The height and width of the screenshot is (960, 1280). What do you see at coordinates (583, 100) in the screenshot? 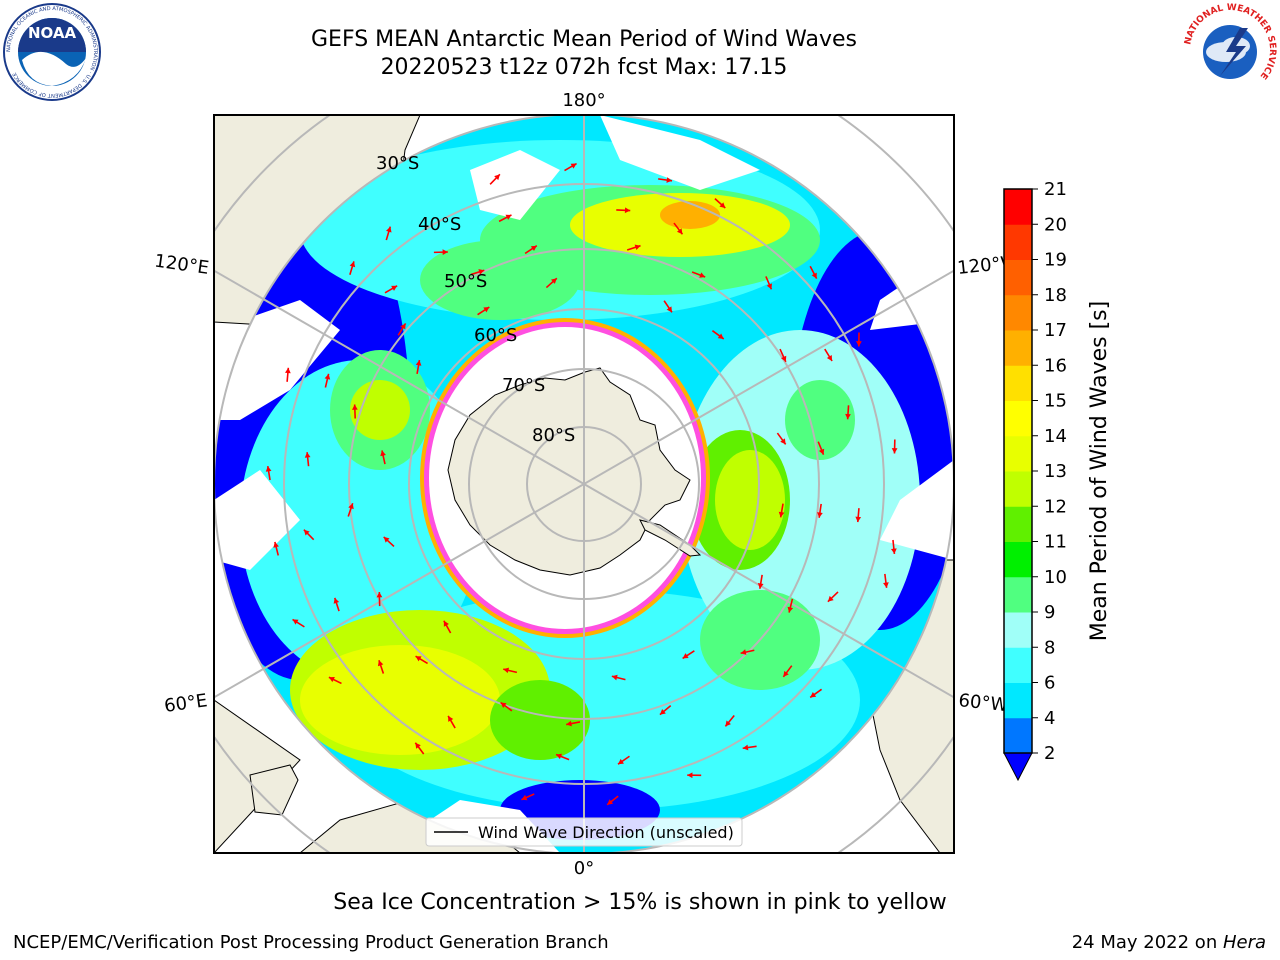
I see `lon-label-180: 180°` at bounding box center [583, 100].